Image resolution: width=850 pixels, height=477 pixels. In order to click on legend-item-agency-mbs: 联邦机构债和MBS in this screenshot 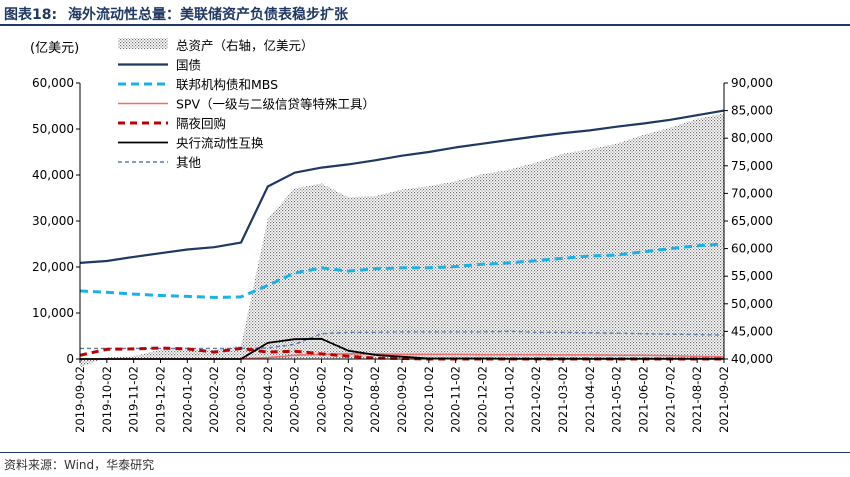, I will do `click(198, 84)`.